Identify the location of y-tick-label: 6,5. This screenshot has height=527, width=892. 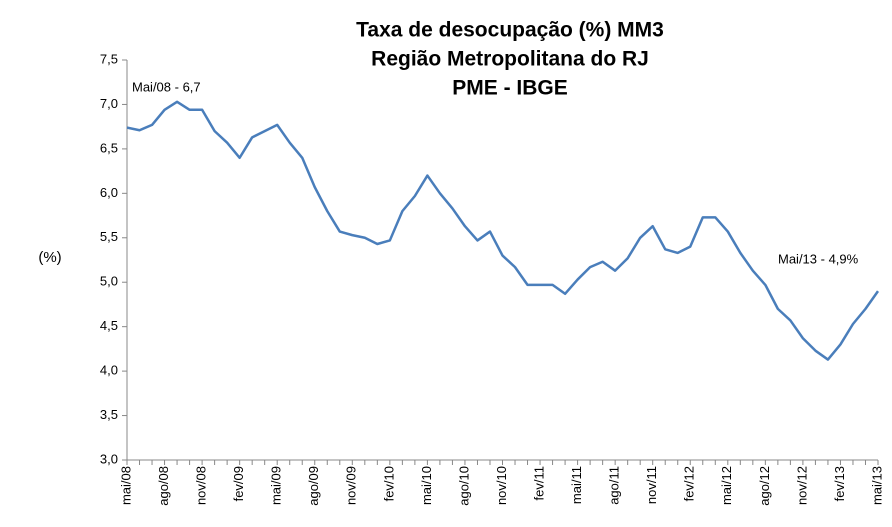
(109, 147).